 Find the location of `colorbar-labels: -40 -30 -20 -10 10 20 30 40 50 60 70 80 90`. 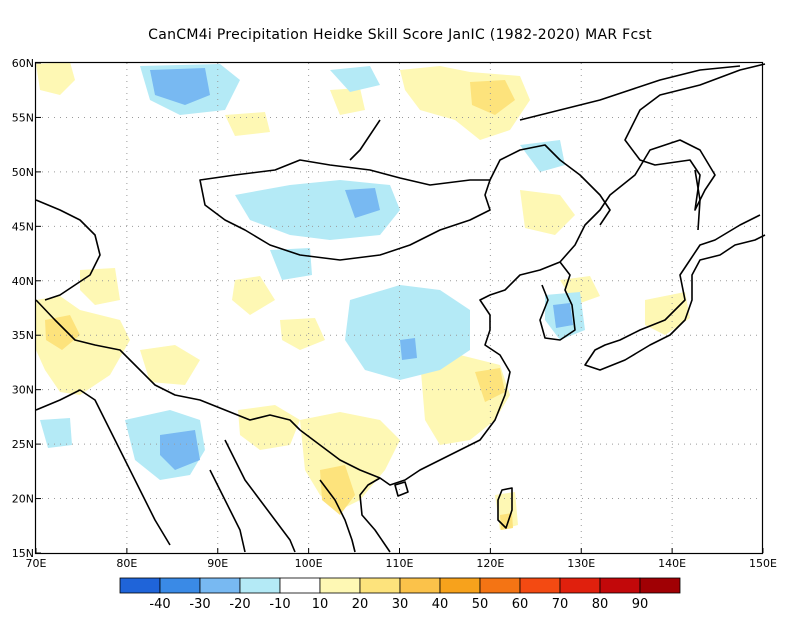

colorbar-labels: -40 -30 -20 -10 10 20 30 40 50 60 70 80 90 is located at coordinates (398, 604).